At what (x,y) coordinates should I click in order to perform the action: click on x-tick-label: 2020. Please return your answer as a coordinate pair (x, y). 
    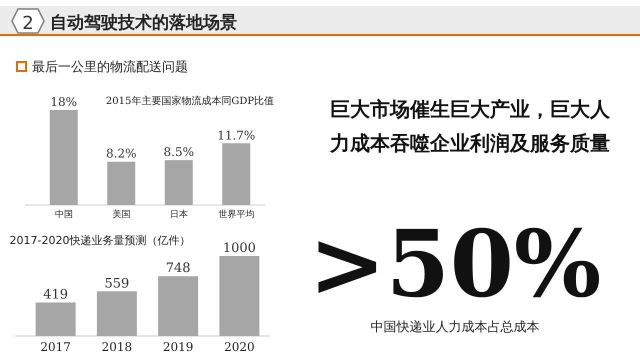
    Looking at the image, I should click on (239, 347).